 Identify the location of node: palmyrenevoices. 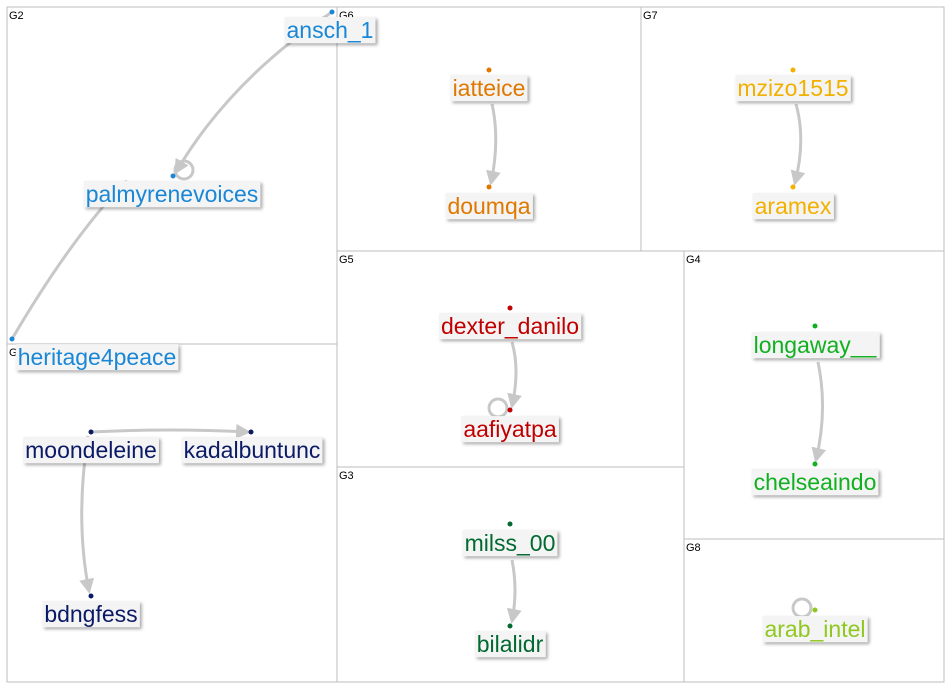
(172, 190).